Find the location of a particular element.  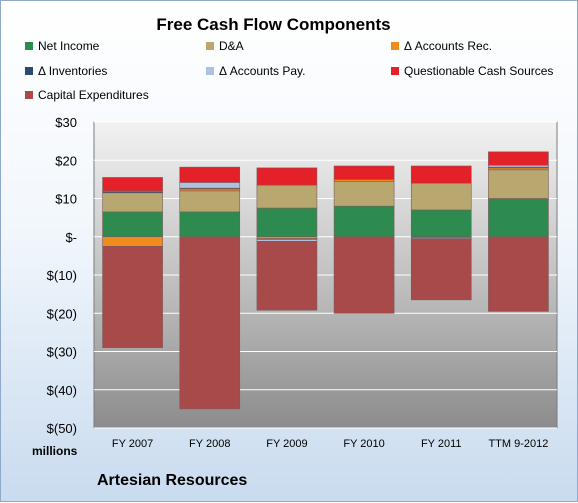

legend-label: Δ Accounts Rec. is located at coordinates (448, 46).